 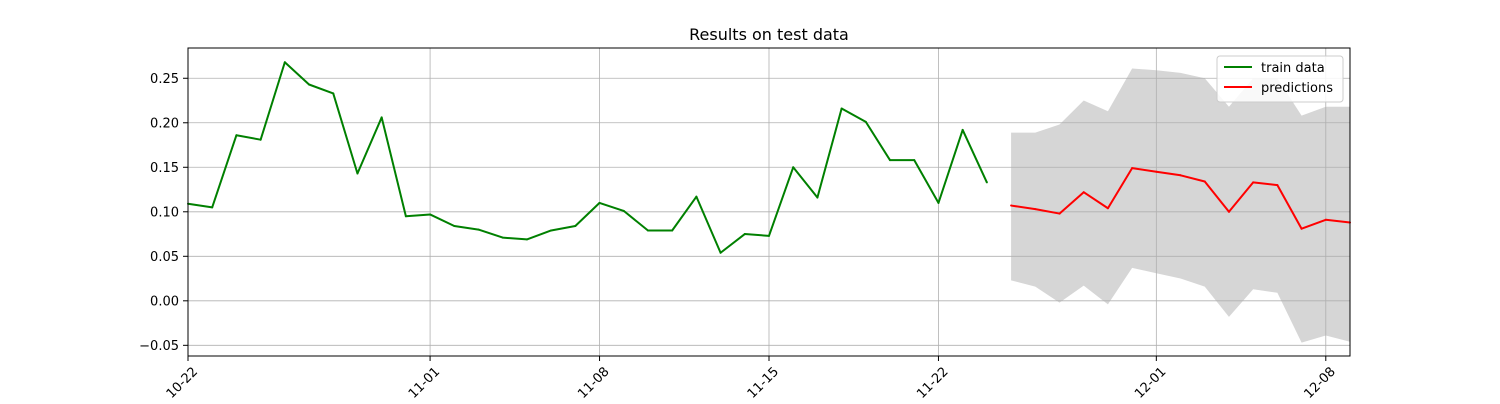 I want to click on x-tick-label: 12-08, so click(x=1320, y=382).